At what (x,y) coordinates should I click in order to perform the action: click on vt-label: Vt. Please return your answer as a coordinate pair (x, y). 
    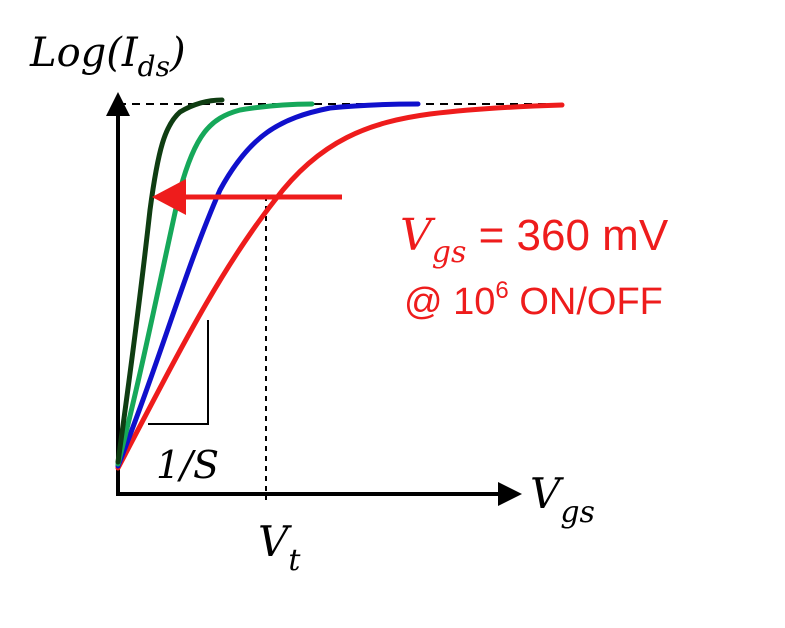
    Looking at the image, I should click on (279, 547).